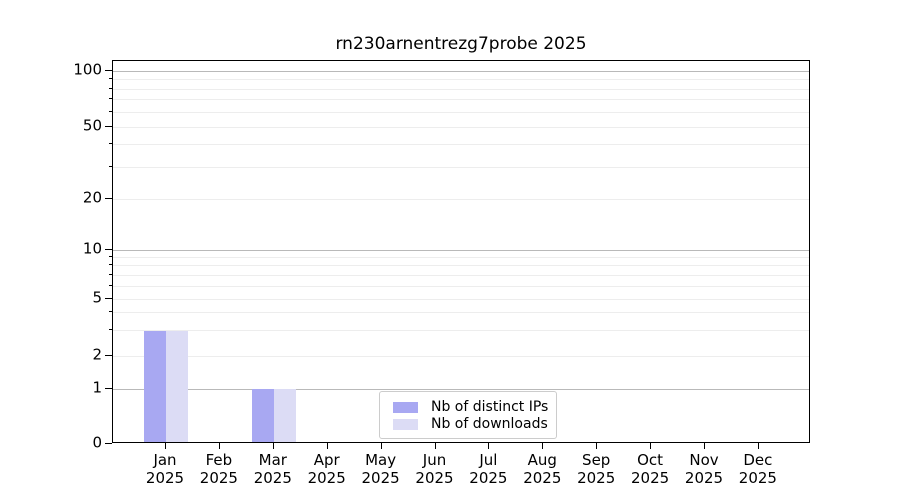 The image size is (900, 500). What do you see at coordinates (542, 460) in the screenshot?
I see `x-label-month: Aug` at bounding box center [542, 460].